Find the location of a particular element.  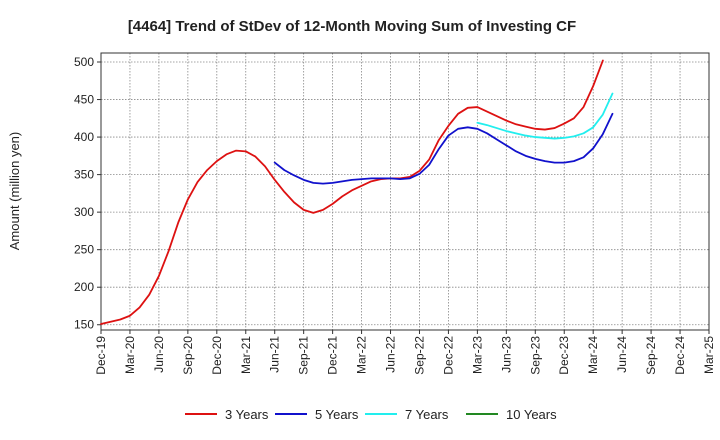

legend-label: 3 Years is located at coordinates (247, 414).